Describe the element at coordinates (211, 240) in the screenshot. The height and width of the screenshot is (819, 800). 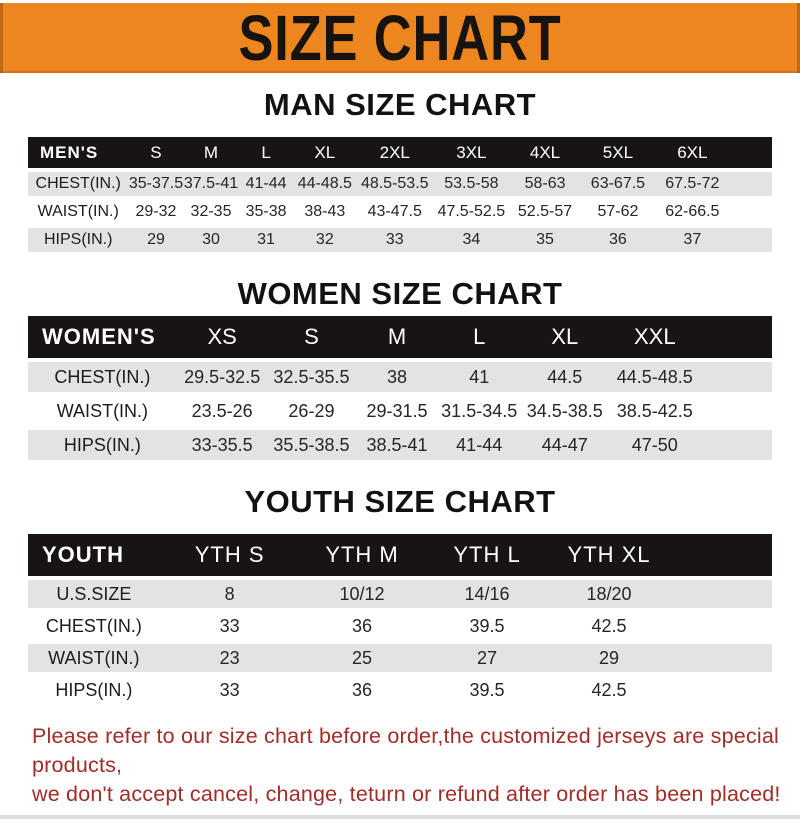
I see `value-cell: 30` at that location.